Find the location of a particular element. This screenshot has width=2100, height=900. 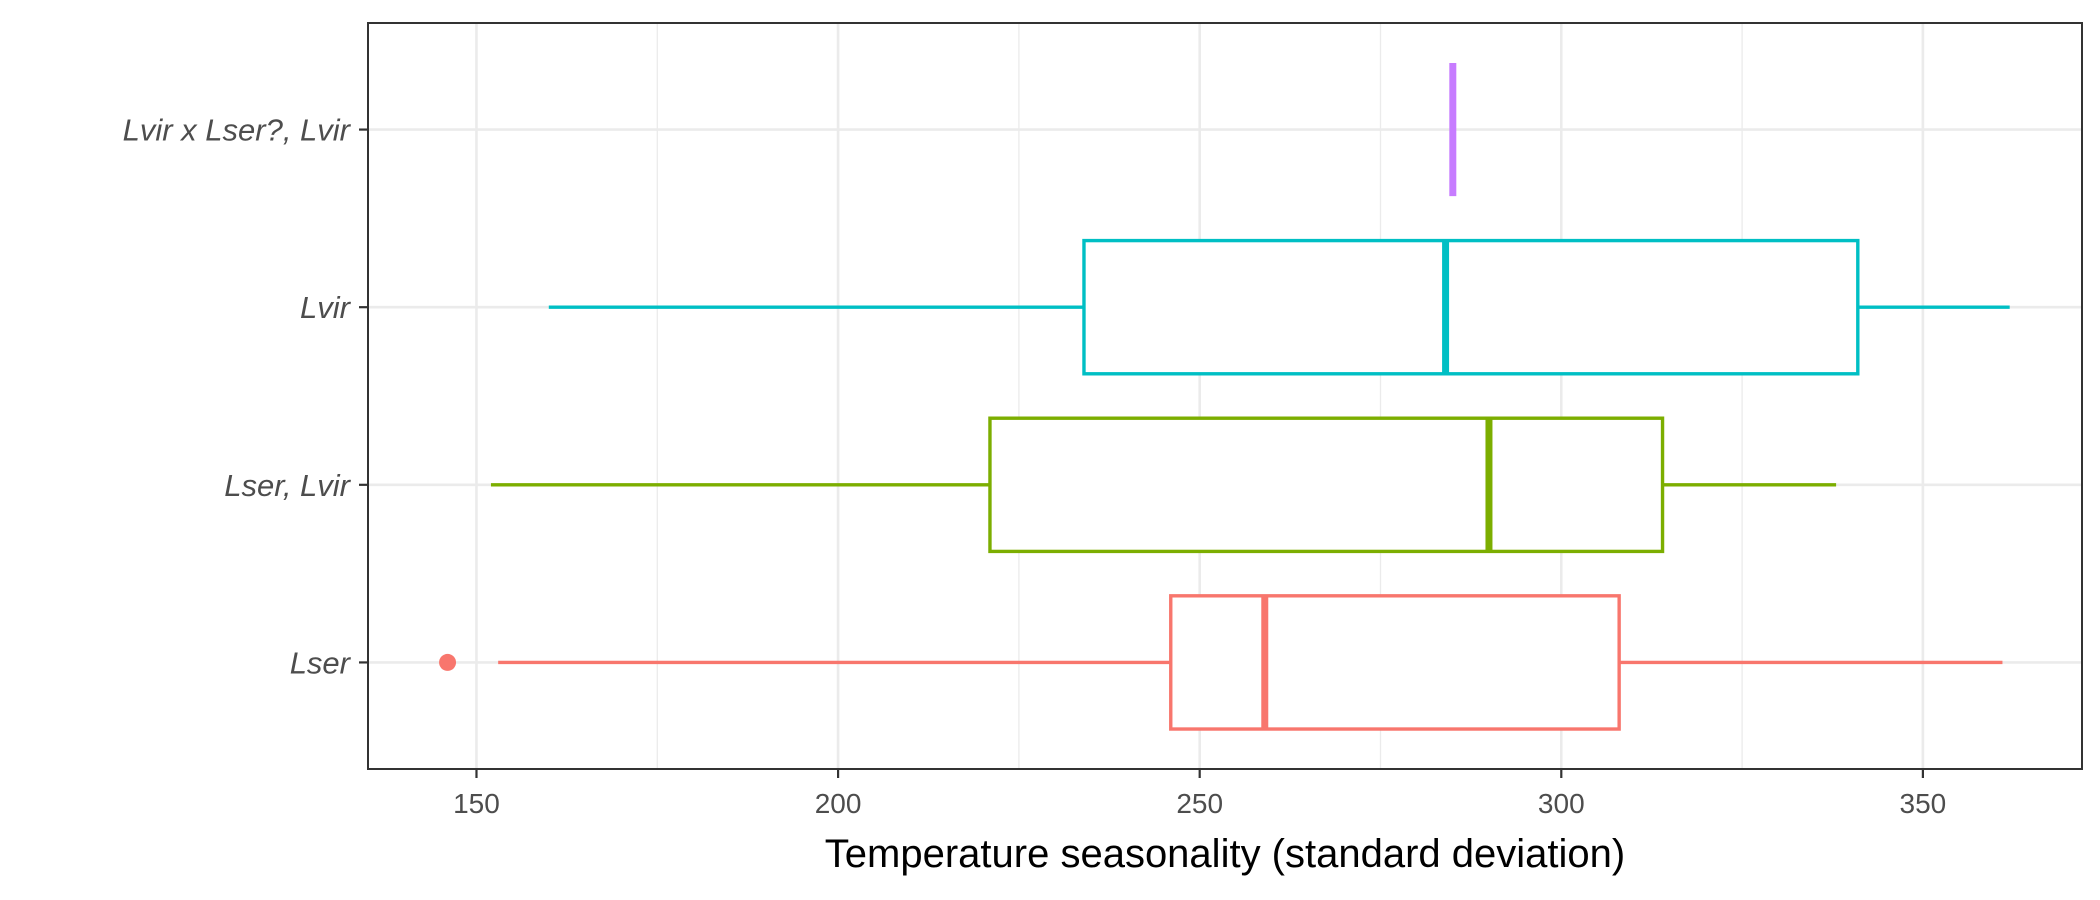

y-tick-label: Lvir x Lser?, Lvir is located at coordinates (237, 130).